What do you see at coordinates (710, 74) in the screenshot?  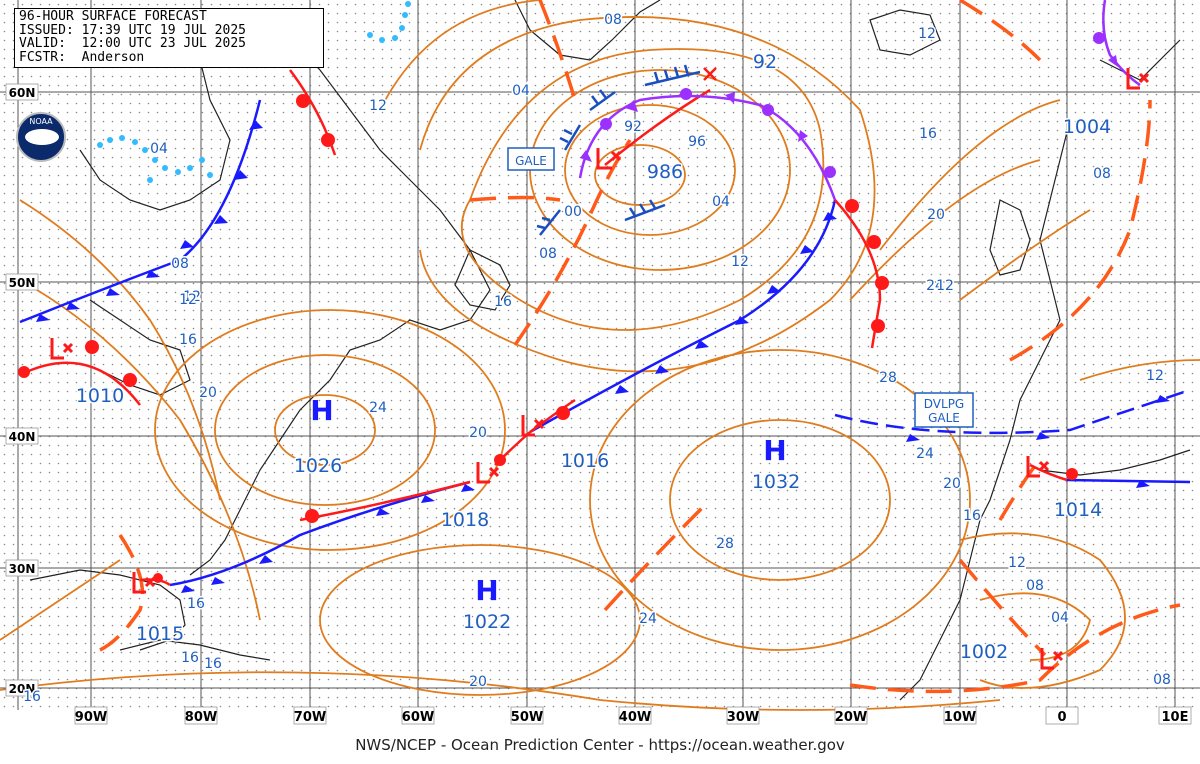 I see `storm-markers` at bounding box center [710, 74].